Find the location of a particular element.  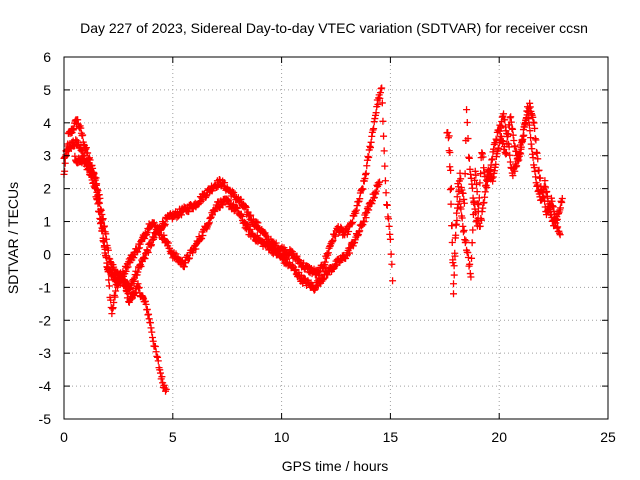

y-tick-label: -3 is located at coordinates (45, 353).